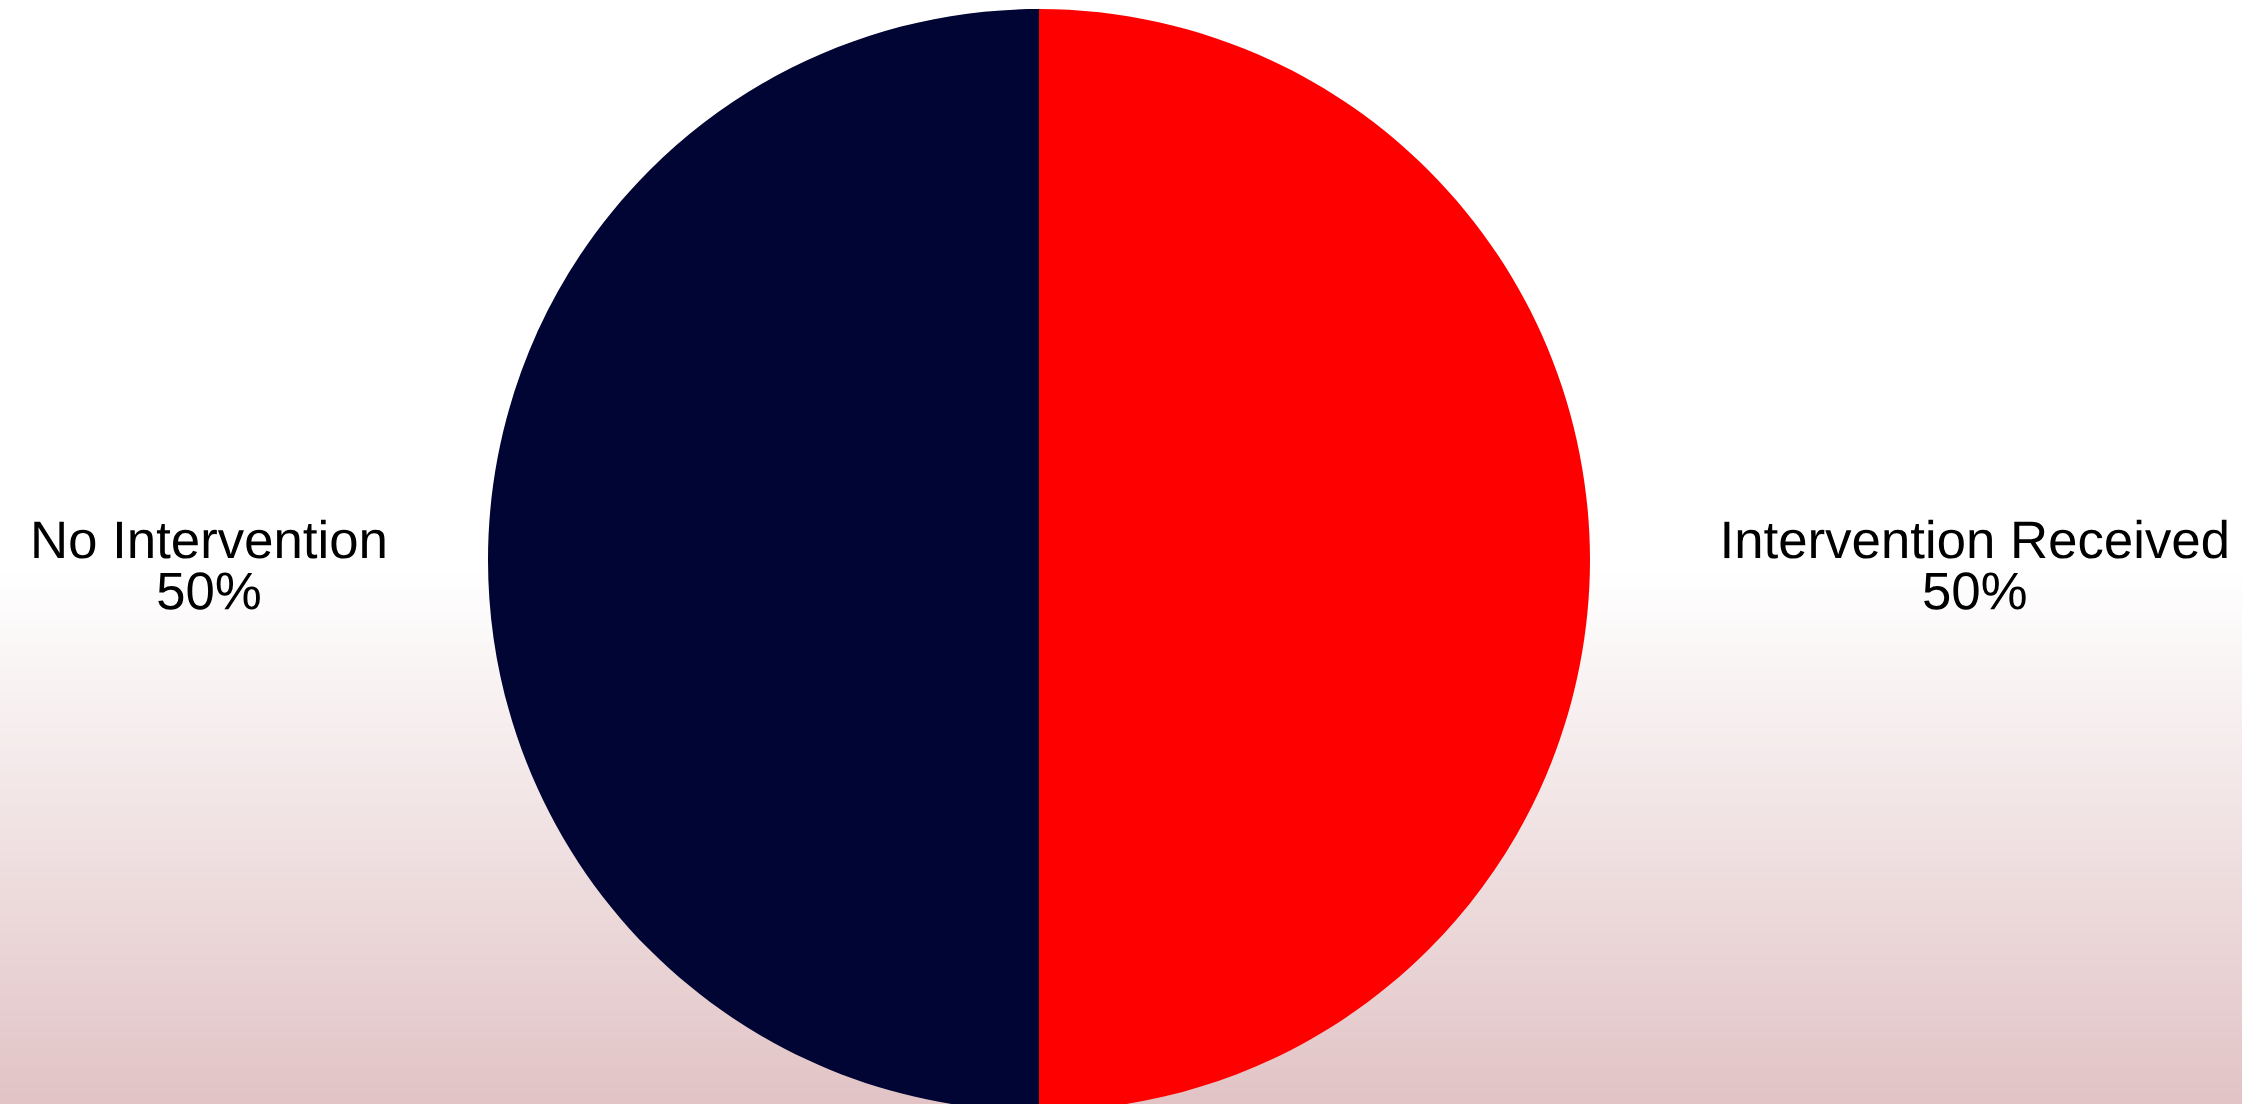 This screenshot has width=2242, height=1104. Describe the element at coordinates (1975, 539) in the screenshot. I see `slice-label: Intervention Received` at that location.